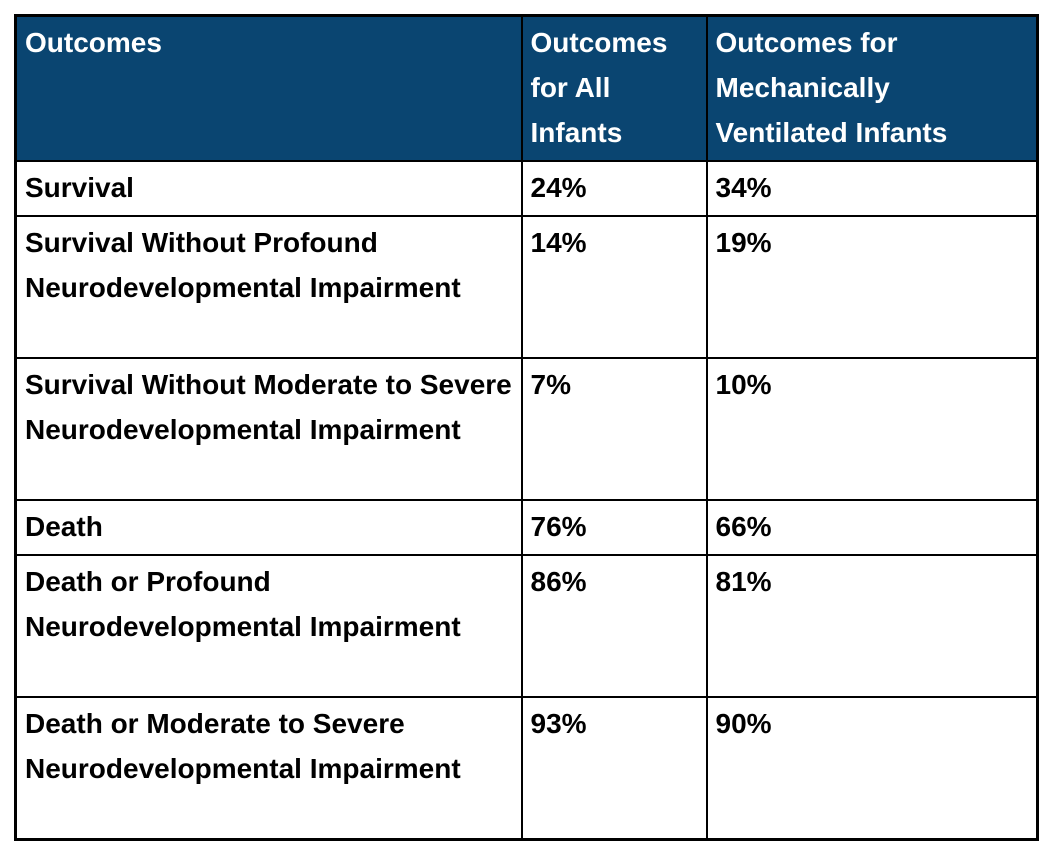 The image size is (1050, 850). I want to click on all-infants-value-cell: 14%, so click(614, 287).